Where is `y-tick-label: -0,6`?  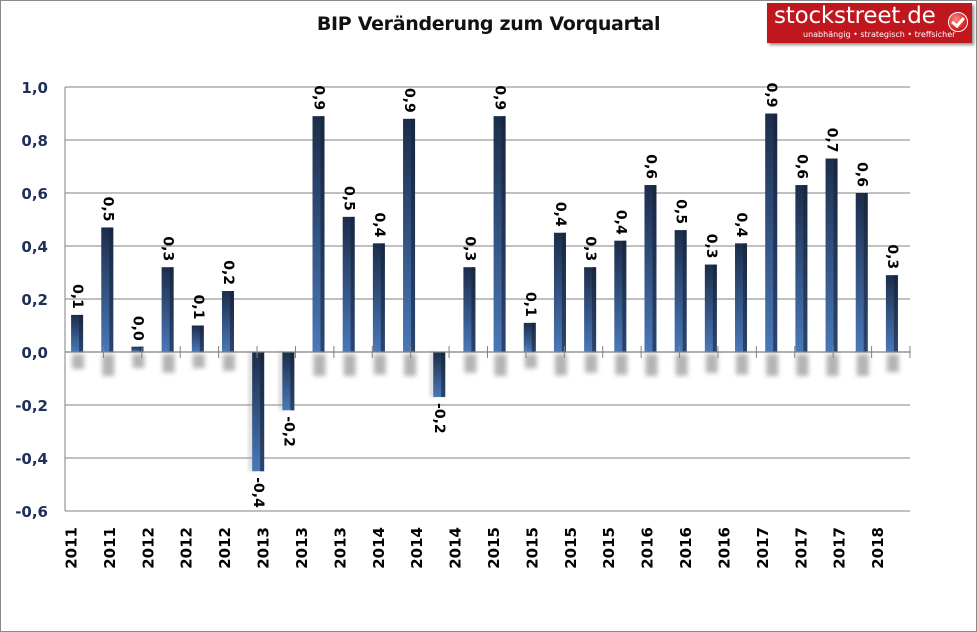
y-tick-label: -0,6 is located at coordinates (31, 512).